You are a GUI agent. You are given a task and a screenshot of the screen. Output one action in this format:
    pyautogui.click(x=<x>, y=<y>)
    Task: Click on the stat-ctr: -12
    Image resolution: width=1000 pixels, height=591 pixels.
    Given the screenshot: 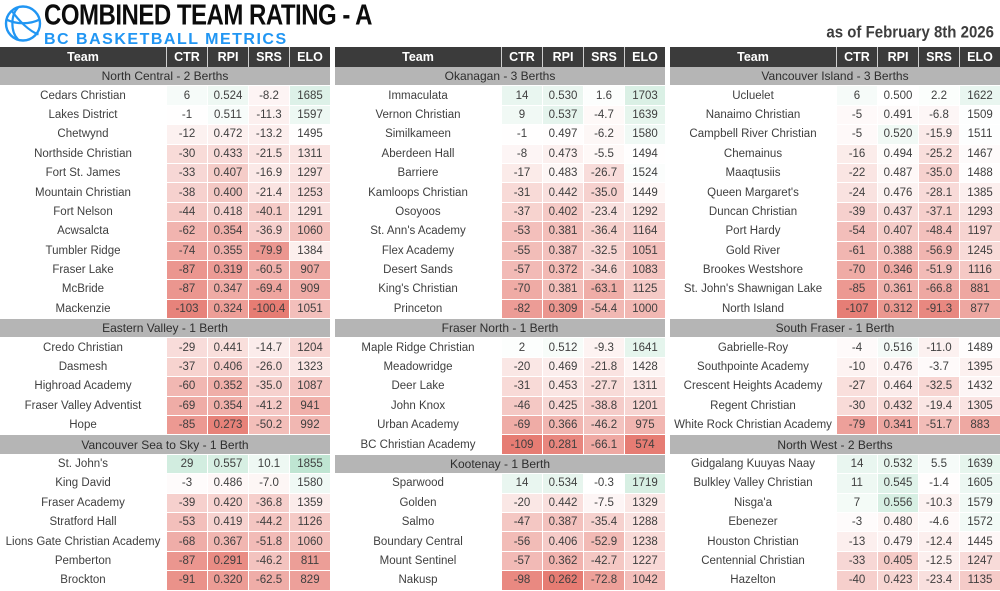 What is the action you would take?
    pyautogui.click(x=186, y=135)
    